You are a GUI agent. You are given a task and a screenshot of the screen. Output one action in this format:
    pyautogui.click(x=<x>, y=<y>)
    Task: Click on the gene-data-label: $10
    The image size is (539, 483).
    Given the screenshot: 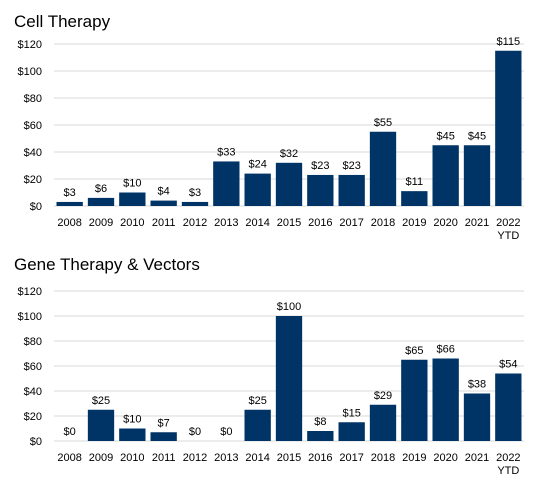 What is the action you would take?
    pyautogui.click(x=132, y=420)
    